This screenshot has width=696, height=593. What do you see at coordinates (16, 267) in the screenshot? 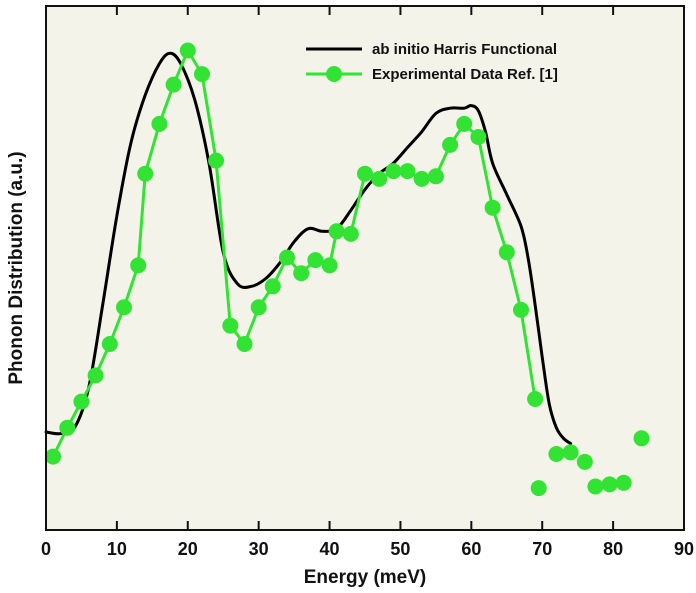
I see `y-axis-title: Phonon Distribution (a.u.)` at bounding box center [16, 267].